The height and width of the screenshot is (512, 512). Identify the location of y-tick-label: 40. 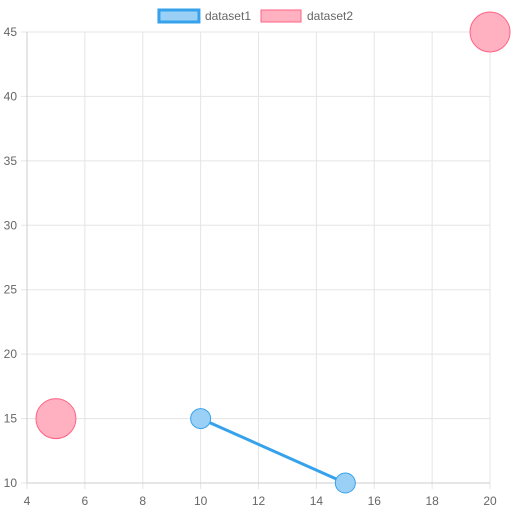
(11, 96).